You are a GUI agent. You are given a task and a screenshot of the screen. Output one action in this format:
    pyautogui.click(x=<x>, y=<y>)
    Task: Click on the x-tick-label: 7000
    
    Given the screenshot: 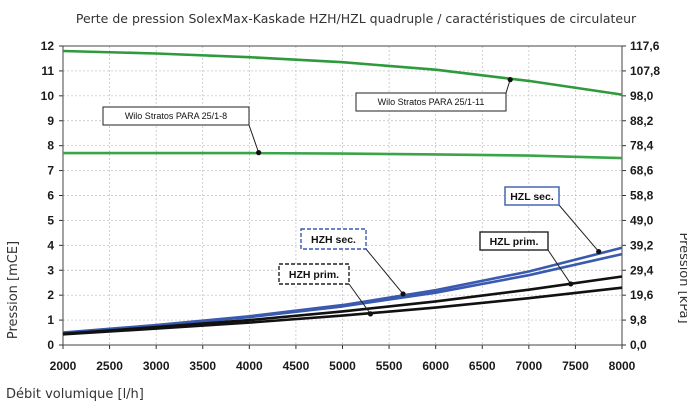 What is the action you would take?
    pyautogui.click(x=528, y=366)
    